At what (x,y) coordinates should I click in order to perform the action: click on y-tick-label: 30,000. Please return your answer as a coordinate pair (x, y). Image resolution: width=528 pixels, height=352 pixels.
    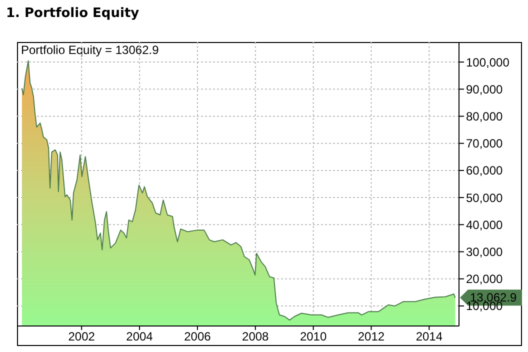
    Looking at the image, I should click on (485, 252).